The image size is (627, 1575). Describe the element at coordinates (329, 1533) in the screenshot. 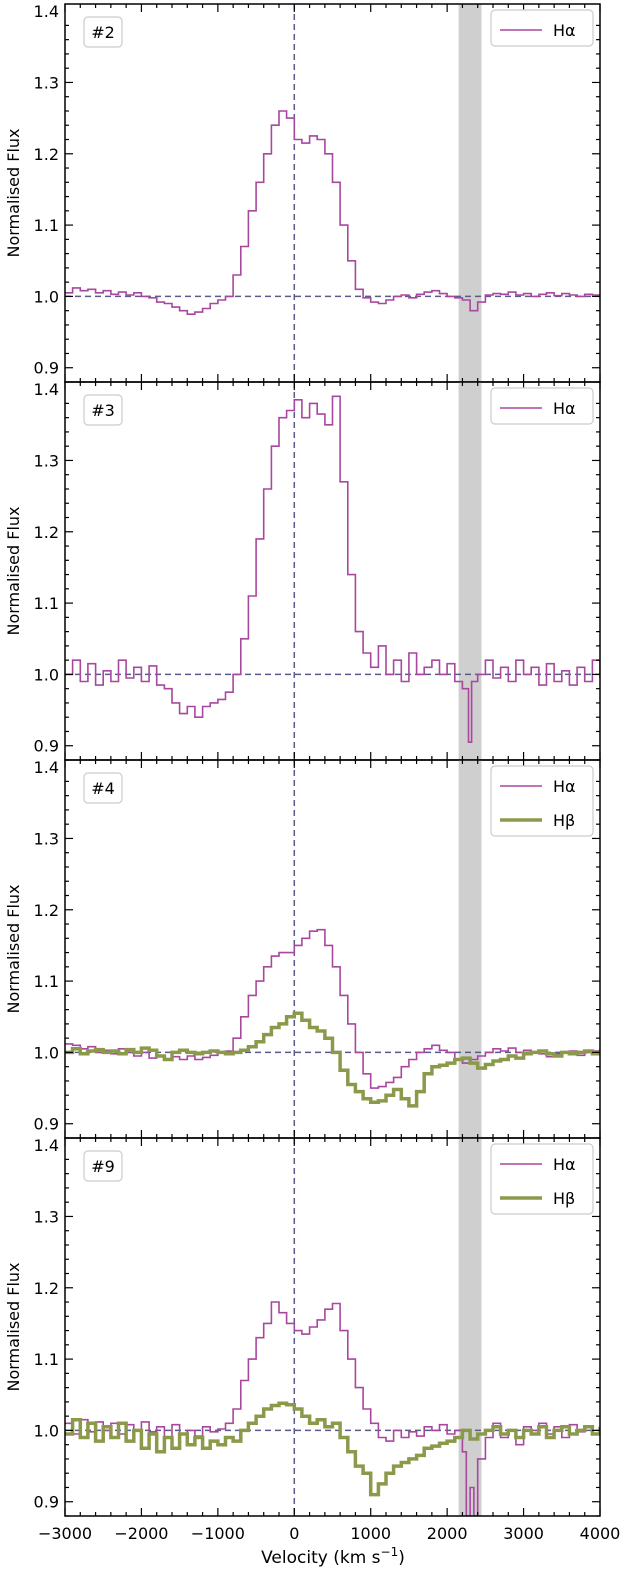

I see `x-tick-labels: −3000 −2000 −1000 0 1000 2000 3000 4000` at that location.